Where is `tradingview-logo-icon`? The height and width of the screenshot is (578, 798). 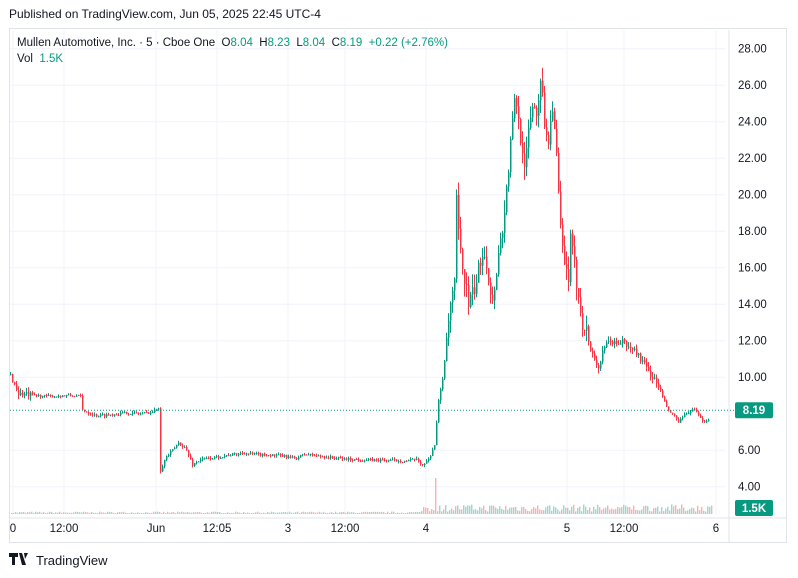
tradingview-logo-icon is located at coordinates (20, 560).